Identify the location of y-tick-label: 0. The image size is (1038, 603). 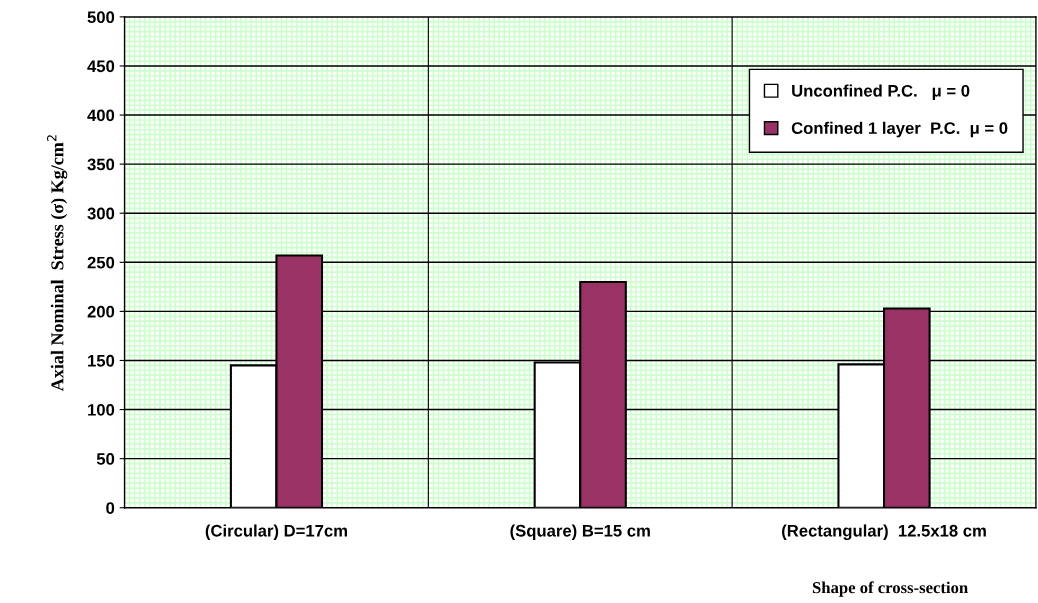
(110, 508).